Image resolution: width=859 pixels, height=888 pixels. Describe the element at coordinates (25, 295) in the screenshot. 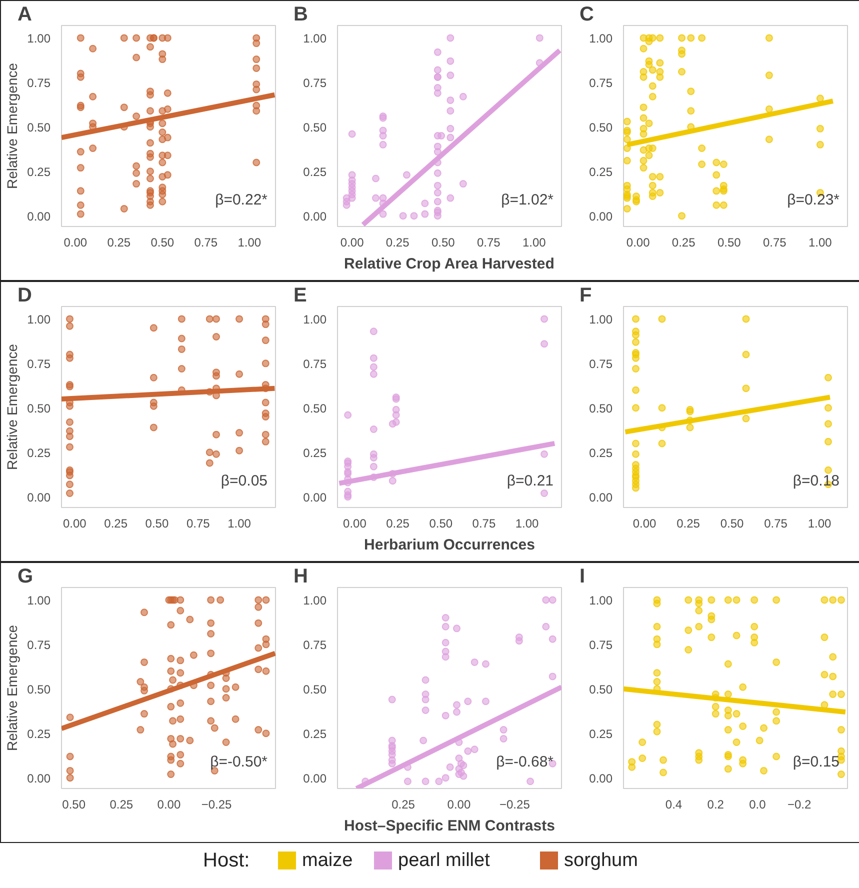

I see `chart-title: D` at that location.